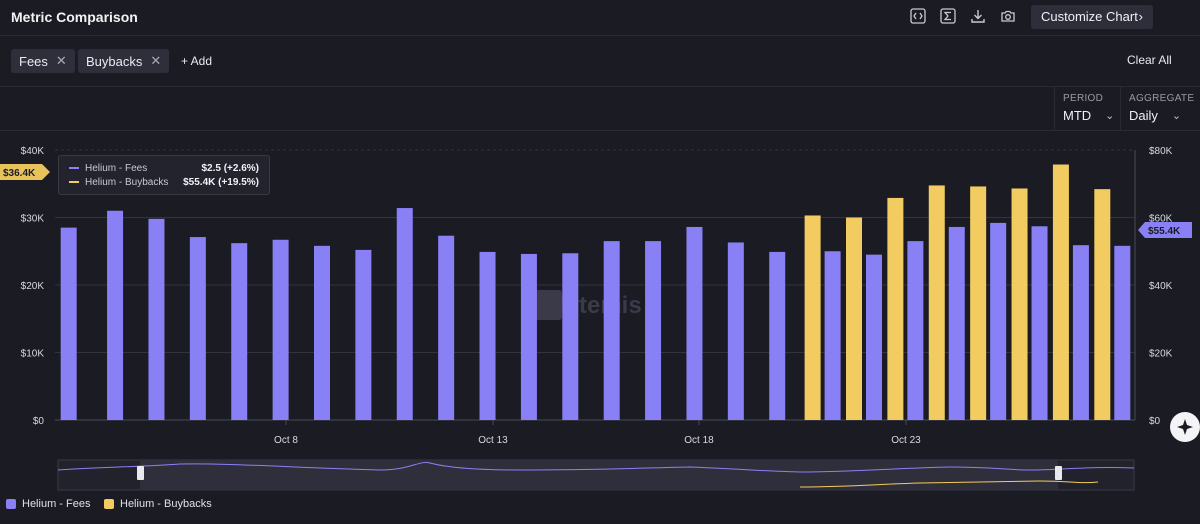  Describe the element at coordinates (699, 440) in the screenshot. I see `x-axis-tick-label: Oct 18` at that location.